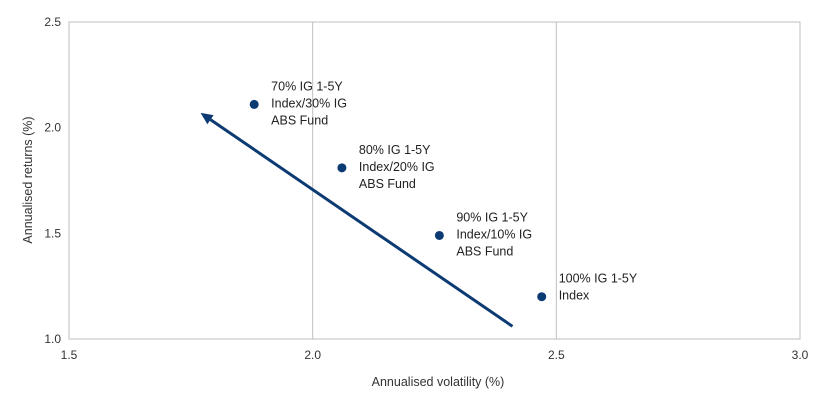 This screenshot has height=405, width=830. What do you see at coordinates (800, 355) in the screenshot?
I see `x-tick-label: 3.0` at bounding box center [800, 355].